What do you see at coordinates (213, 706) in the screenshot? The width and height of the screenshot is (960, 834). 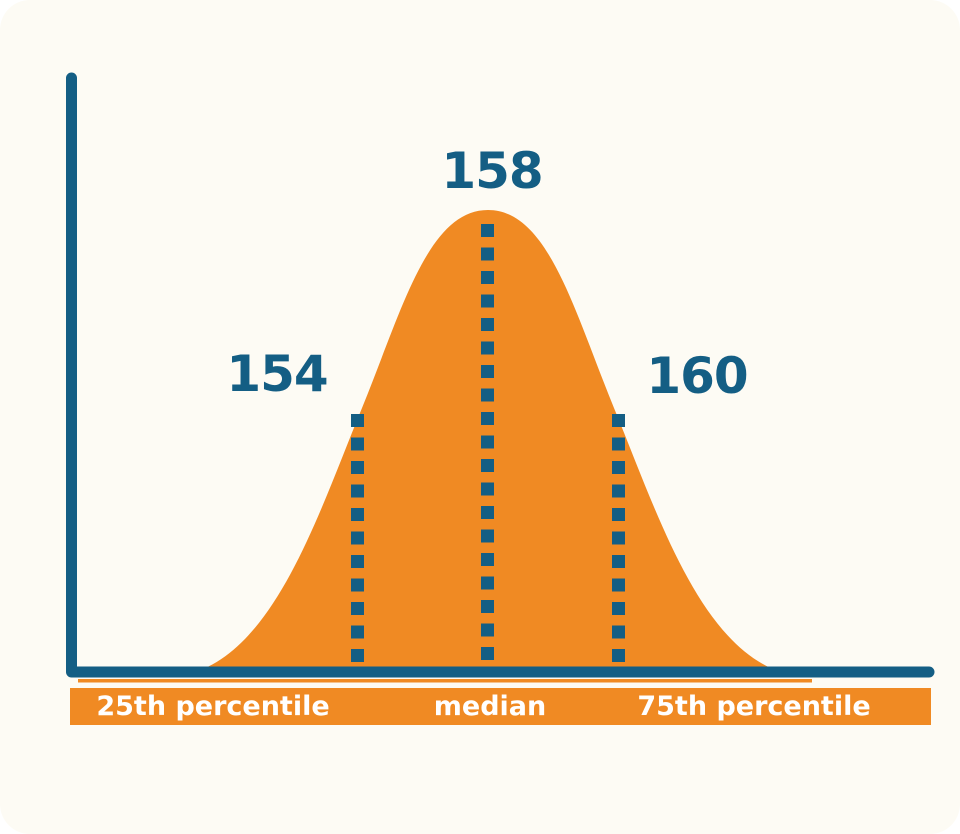 I see `band-label-25th-percentile: 25th percentile` at bounding box center [213, 706].